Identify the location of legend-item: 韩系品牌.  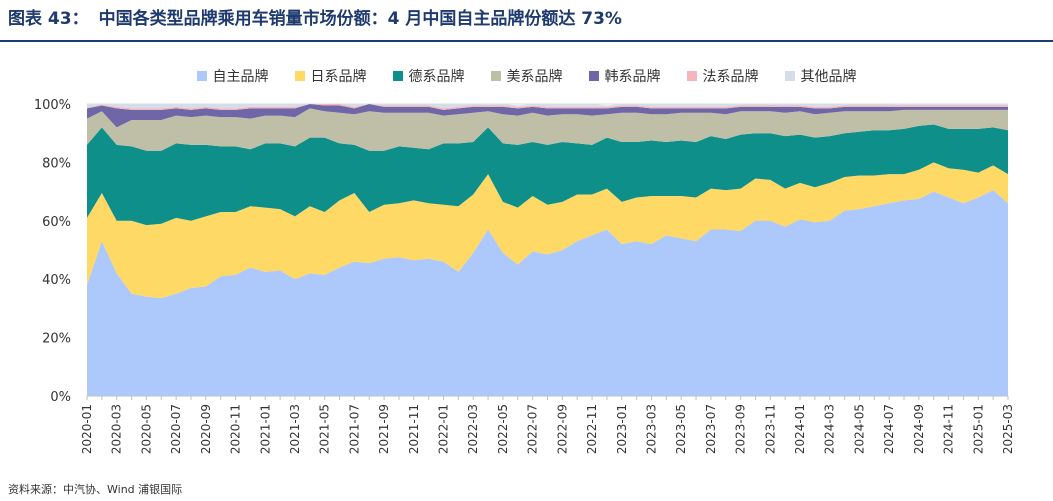
(624, 76).